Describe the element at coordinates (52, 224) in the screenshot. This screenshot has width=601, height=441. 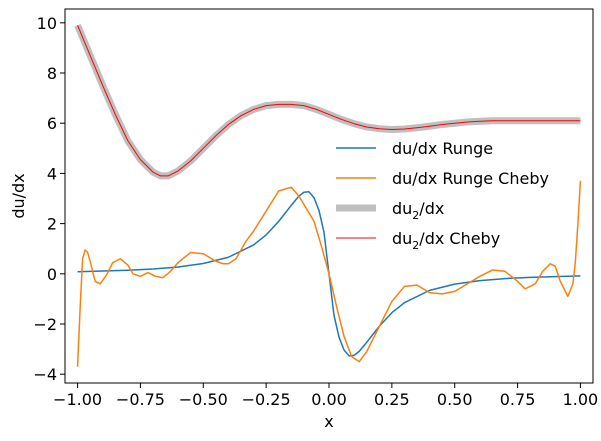
I see `y-tick-label: 2` at that location.